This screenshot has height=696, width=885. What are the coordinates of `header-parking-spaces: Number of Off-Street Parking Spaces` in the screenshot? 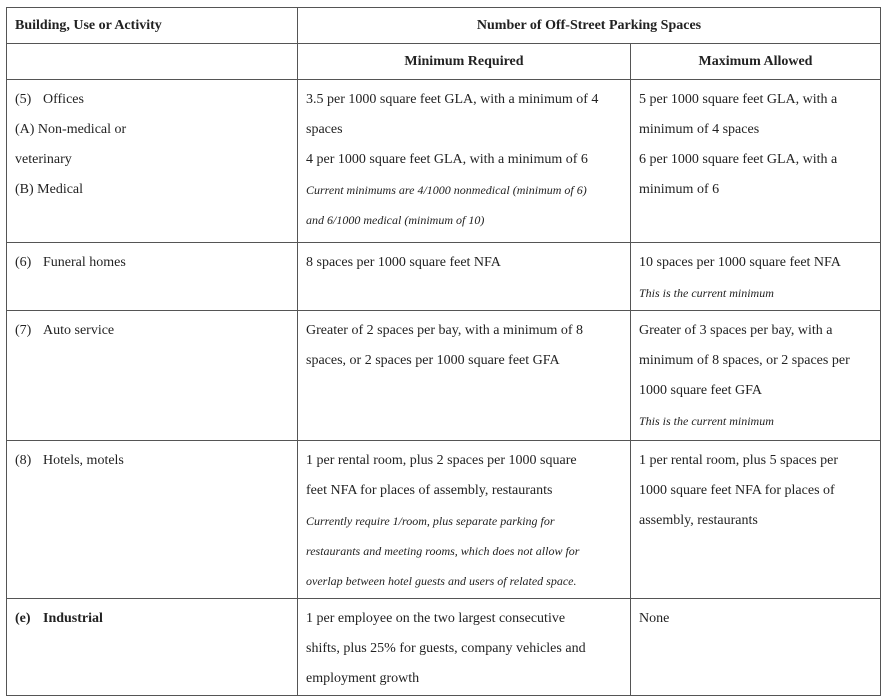 It's located at (589, 25).